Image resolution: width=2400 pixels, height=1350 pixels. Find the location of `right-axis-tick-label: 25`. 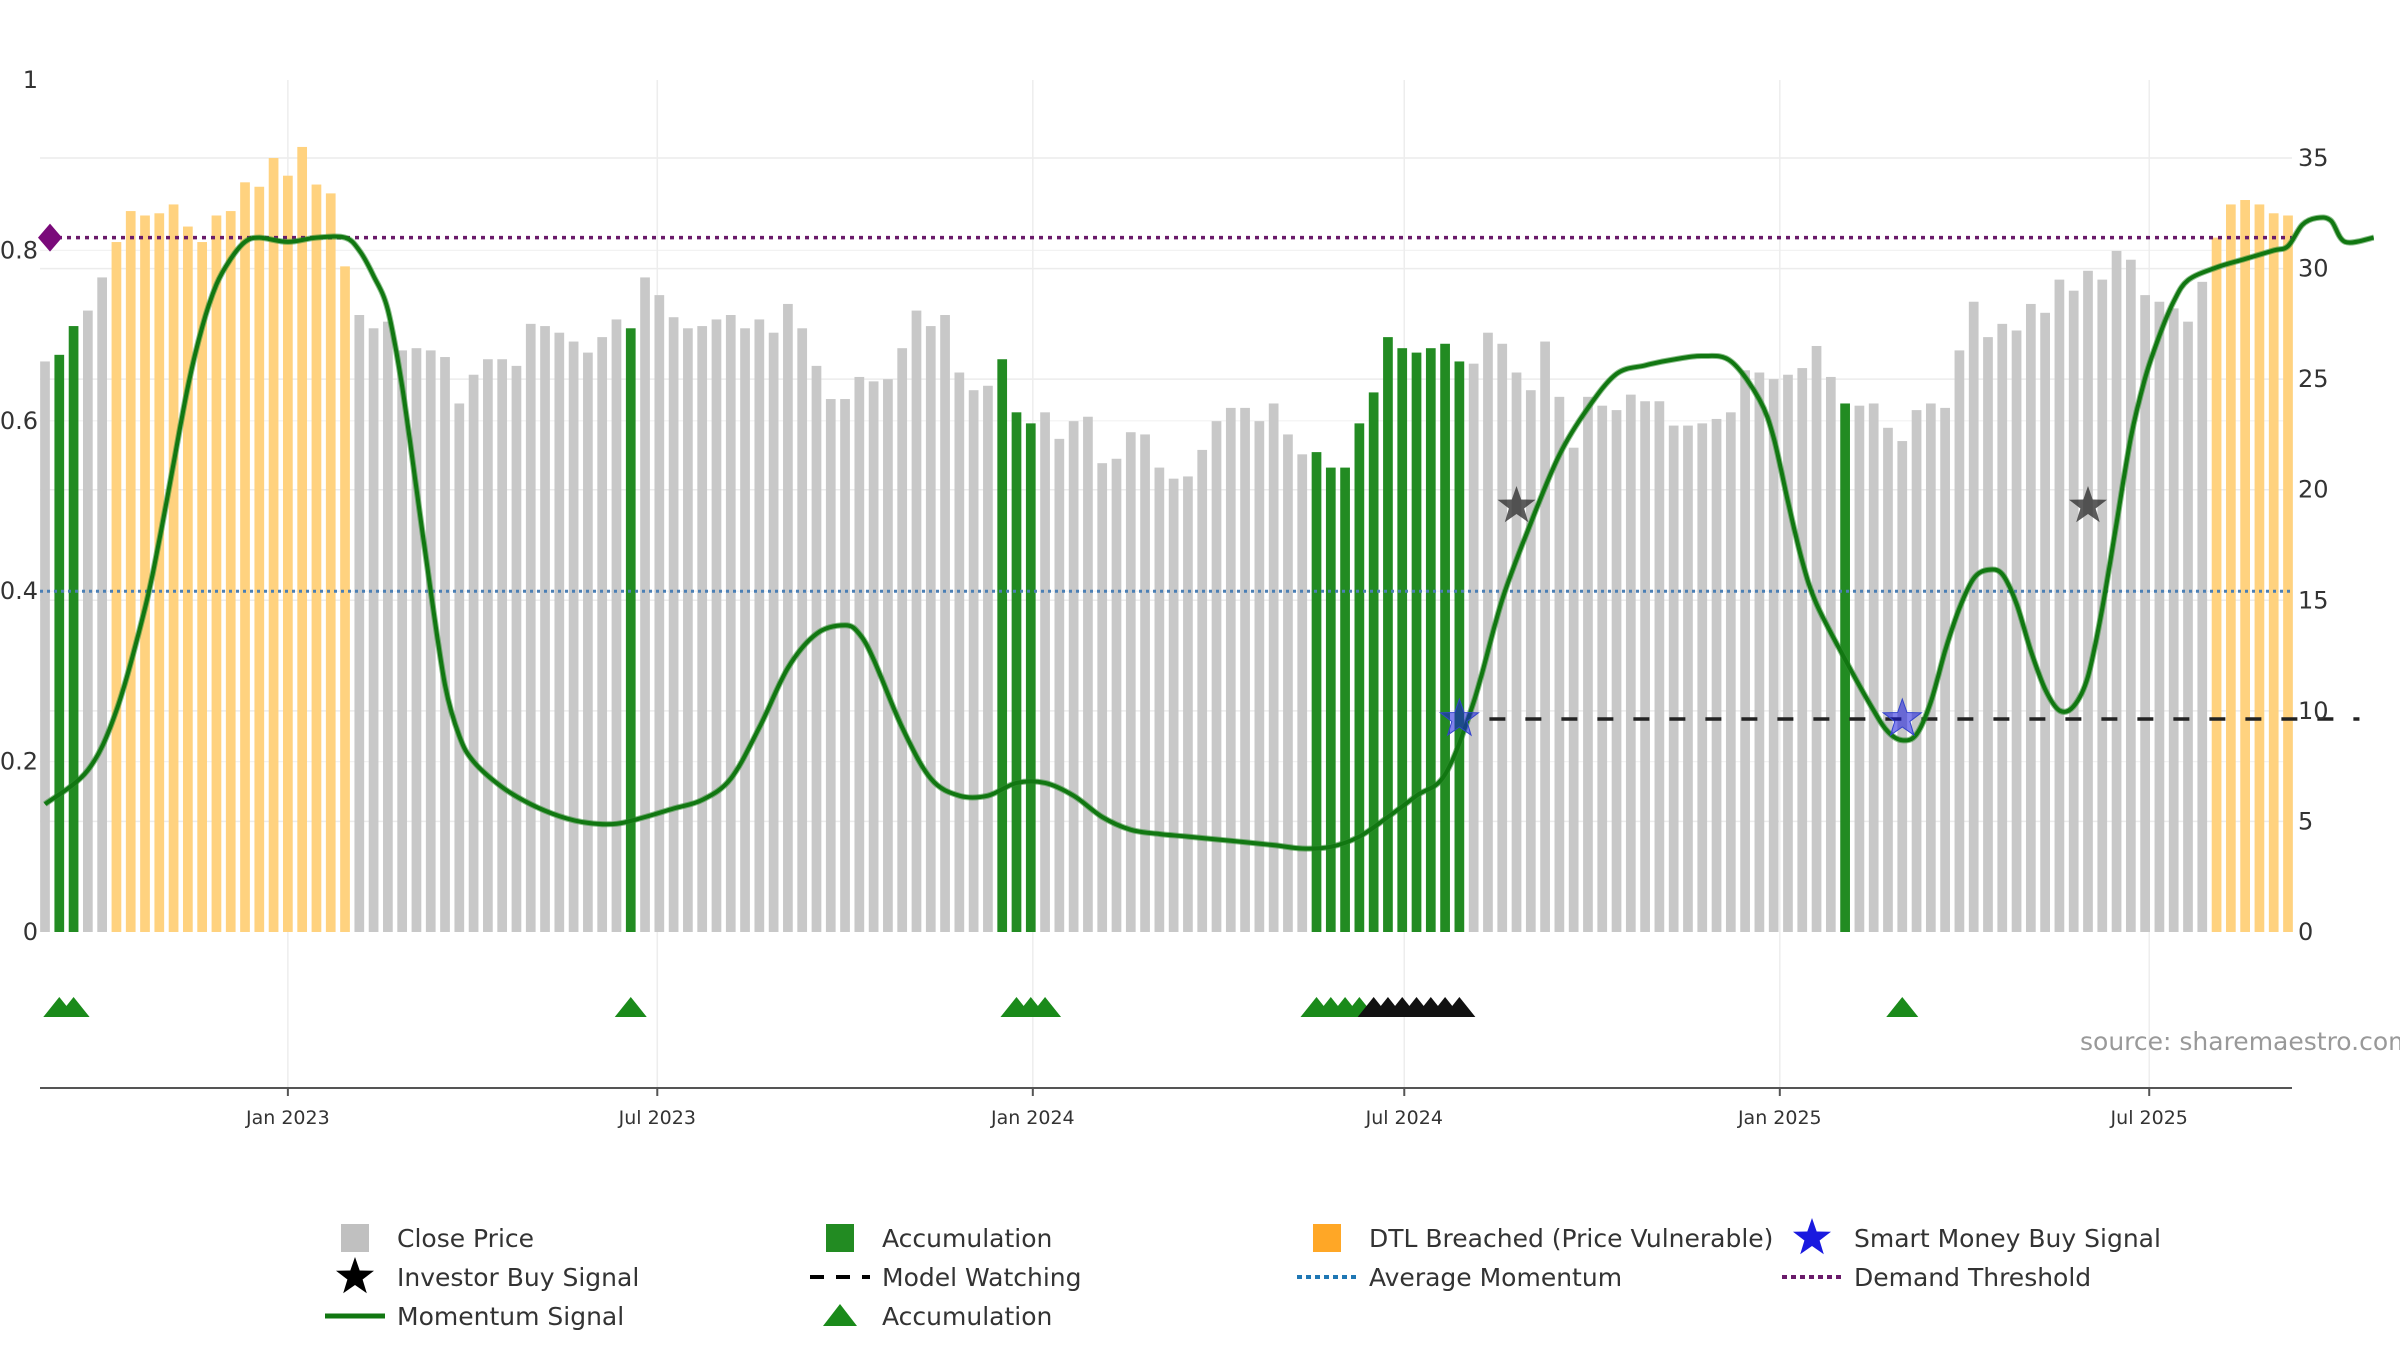

right-axis-tick-label: 25 is located at coordinates (2313, 379).